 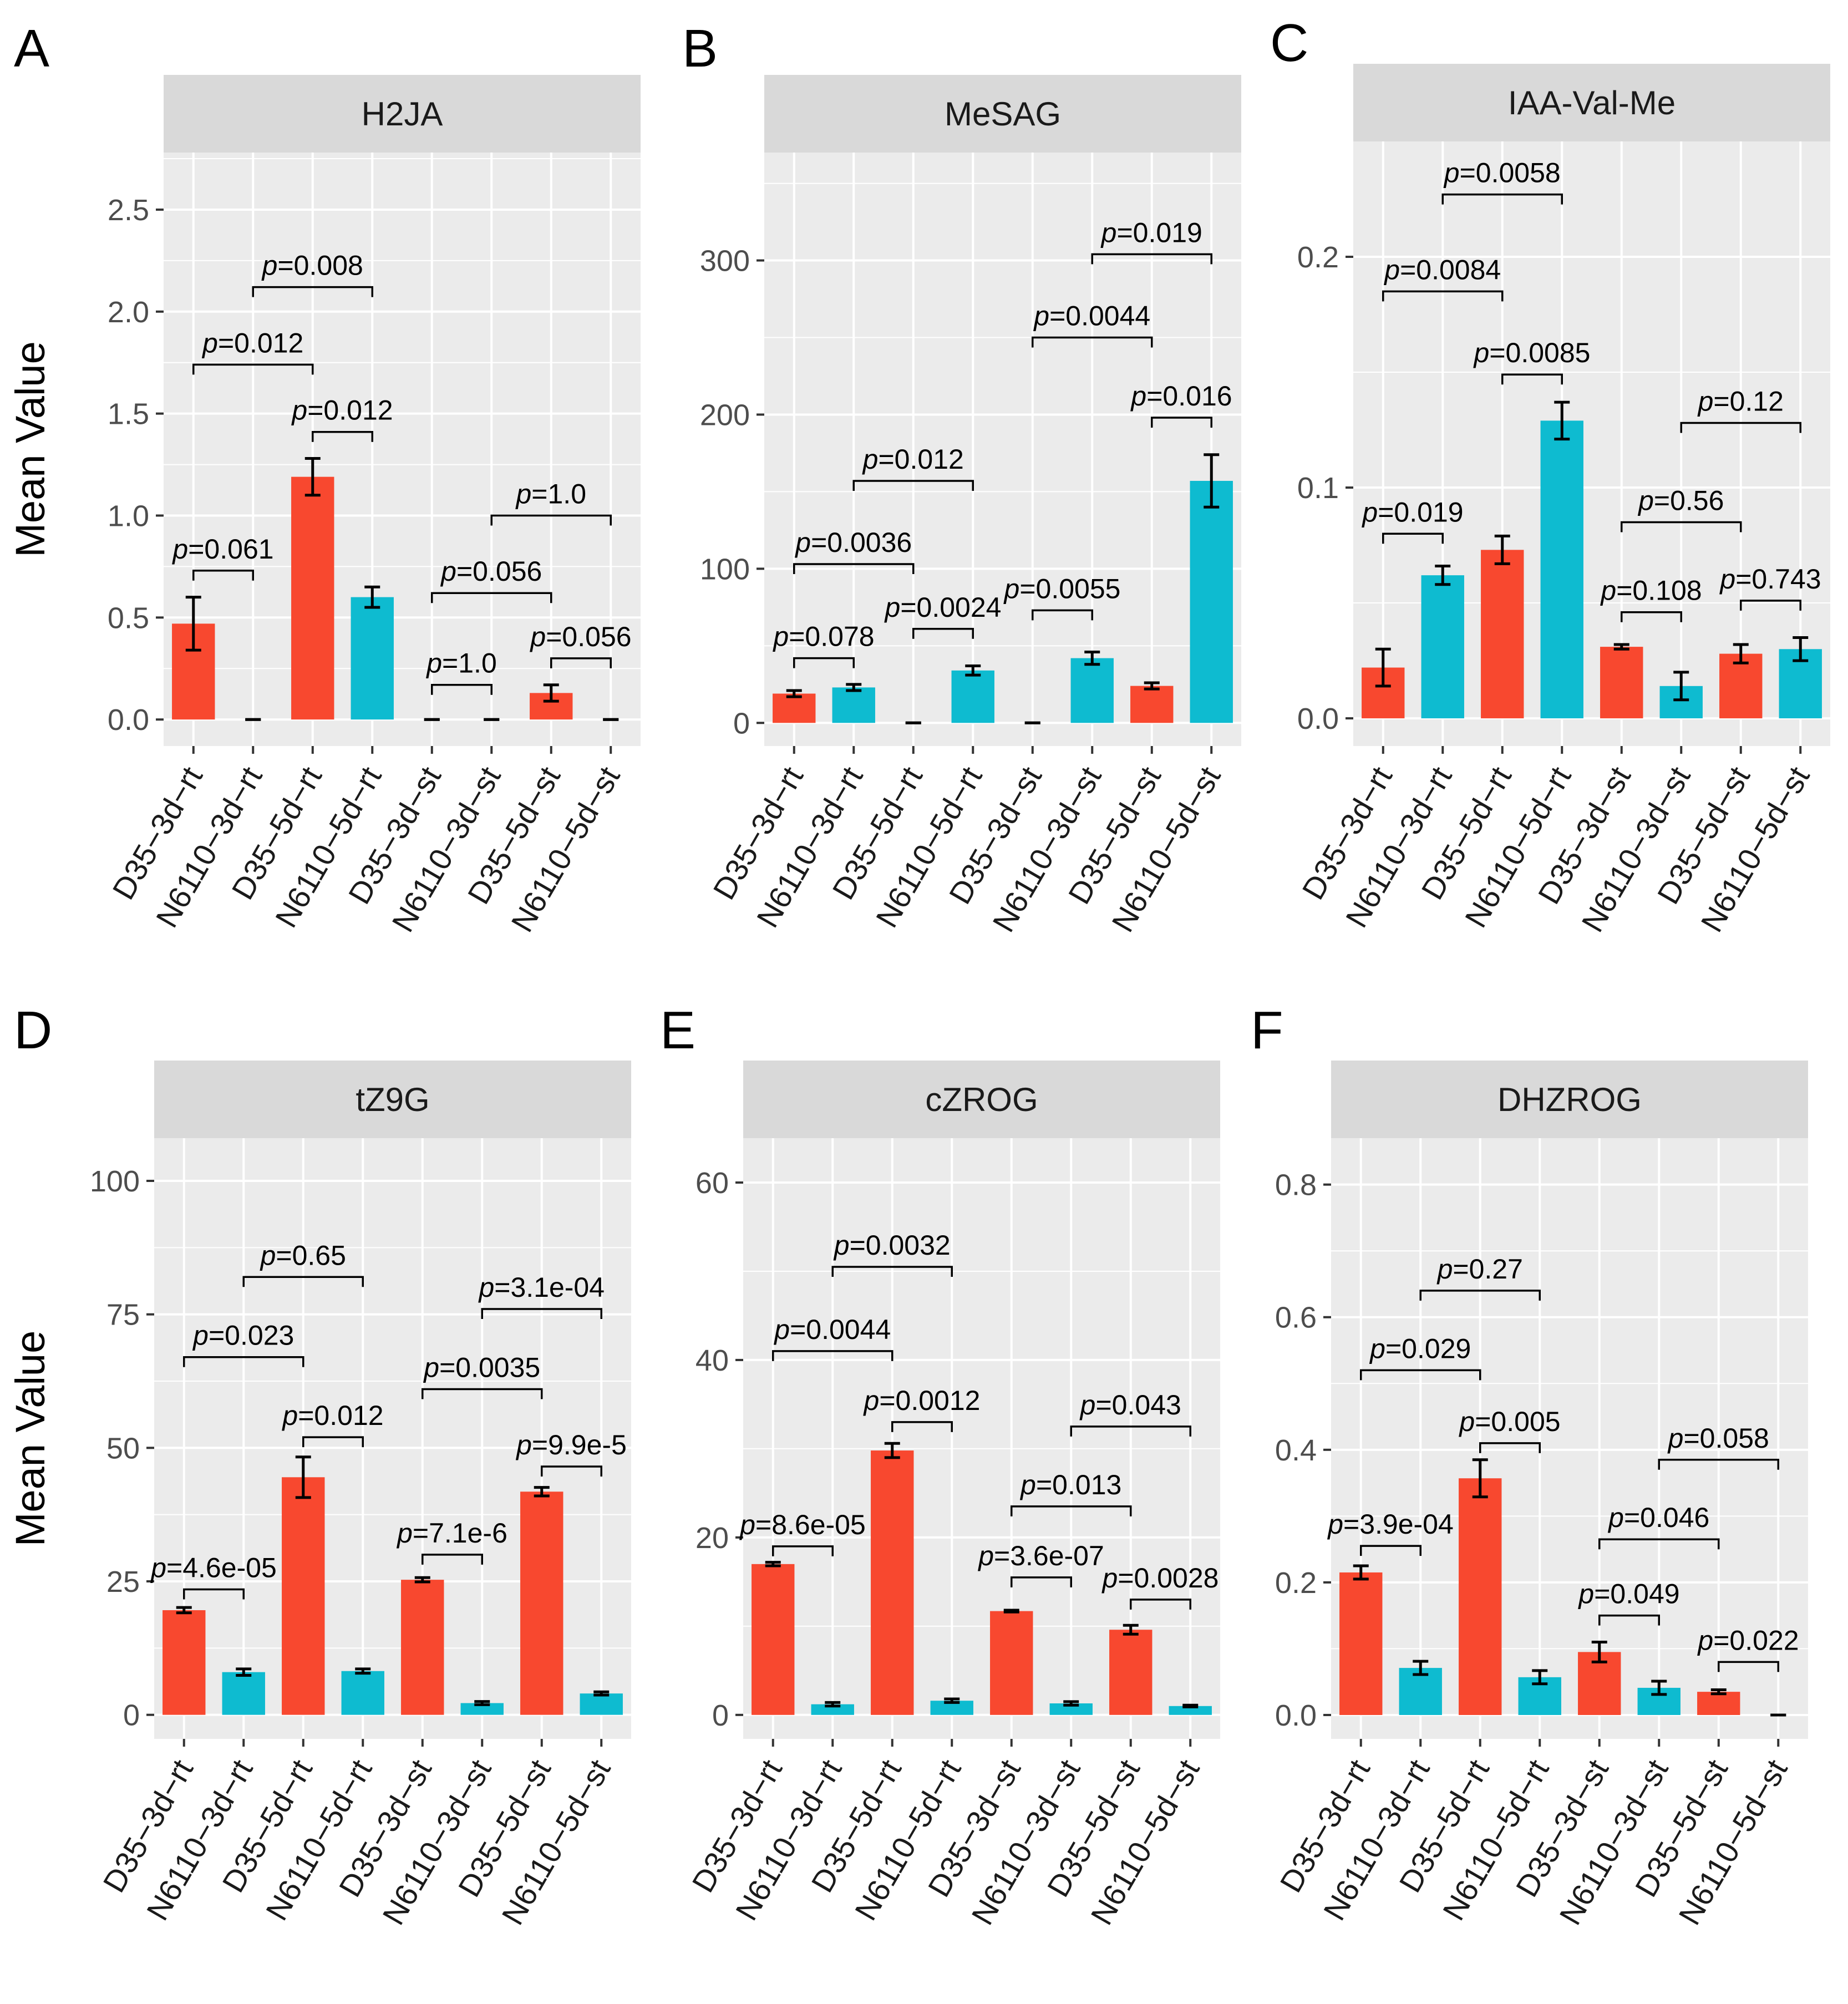 What do you see at coordinates (312, 265) in the screenshot?
I see `p-value-label: p=0.008` at bounding box center [312, 265].